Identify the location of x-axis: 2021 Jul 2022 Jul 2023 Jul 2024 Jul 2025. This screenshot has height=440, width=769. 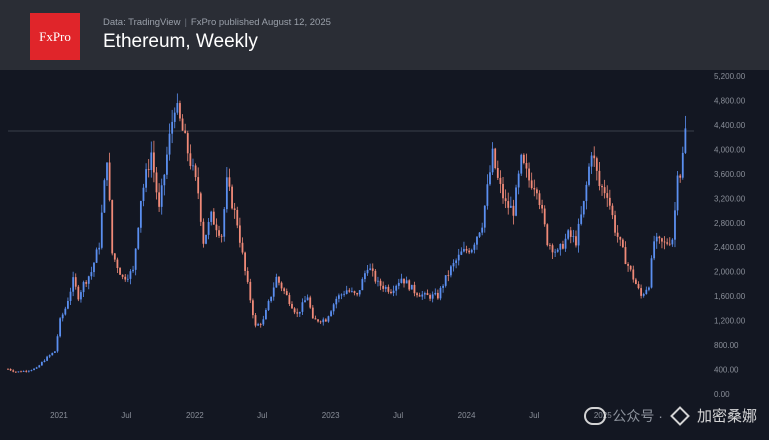
(331, 415).